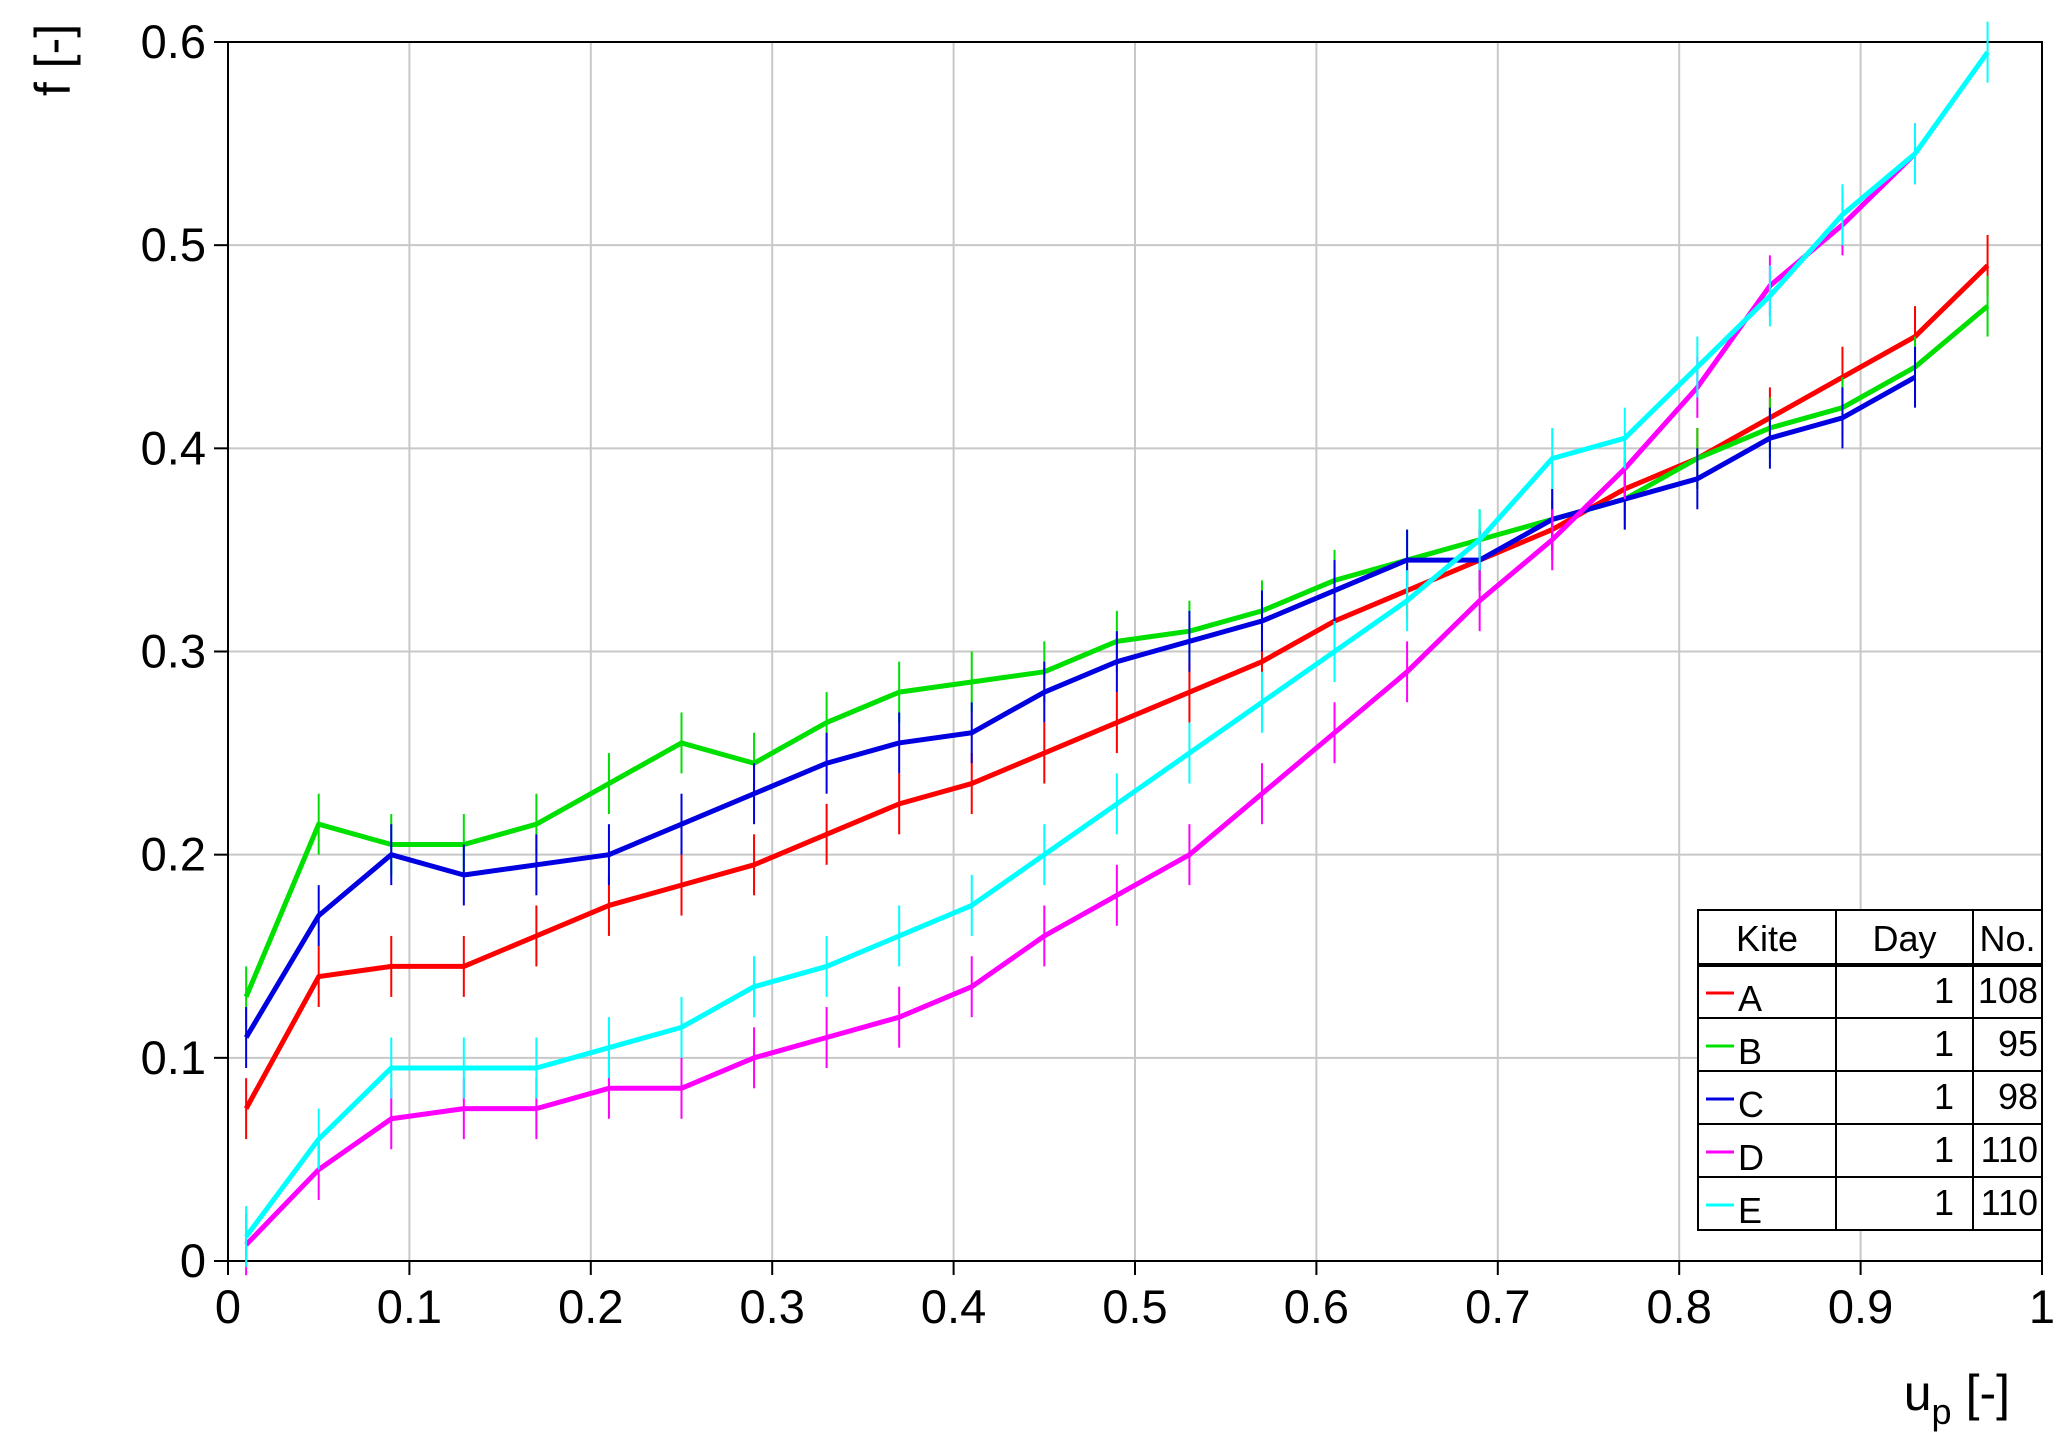 This screenshot has width=2067, height=1454. Describe the element at coordinates (1957, 1398) in the screenshot. I see `x-axis-label: up [-]` at that location.